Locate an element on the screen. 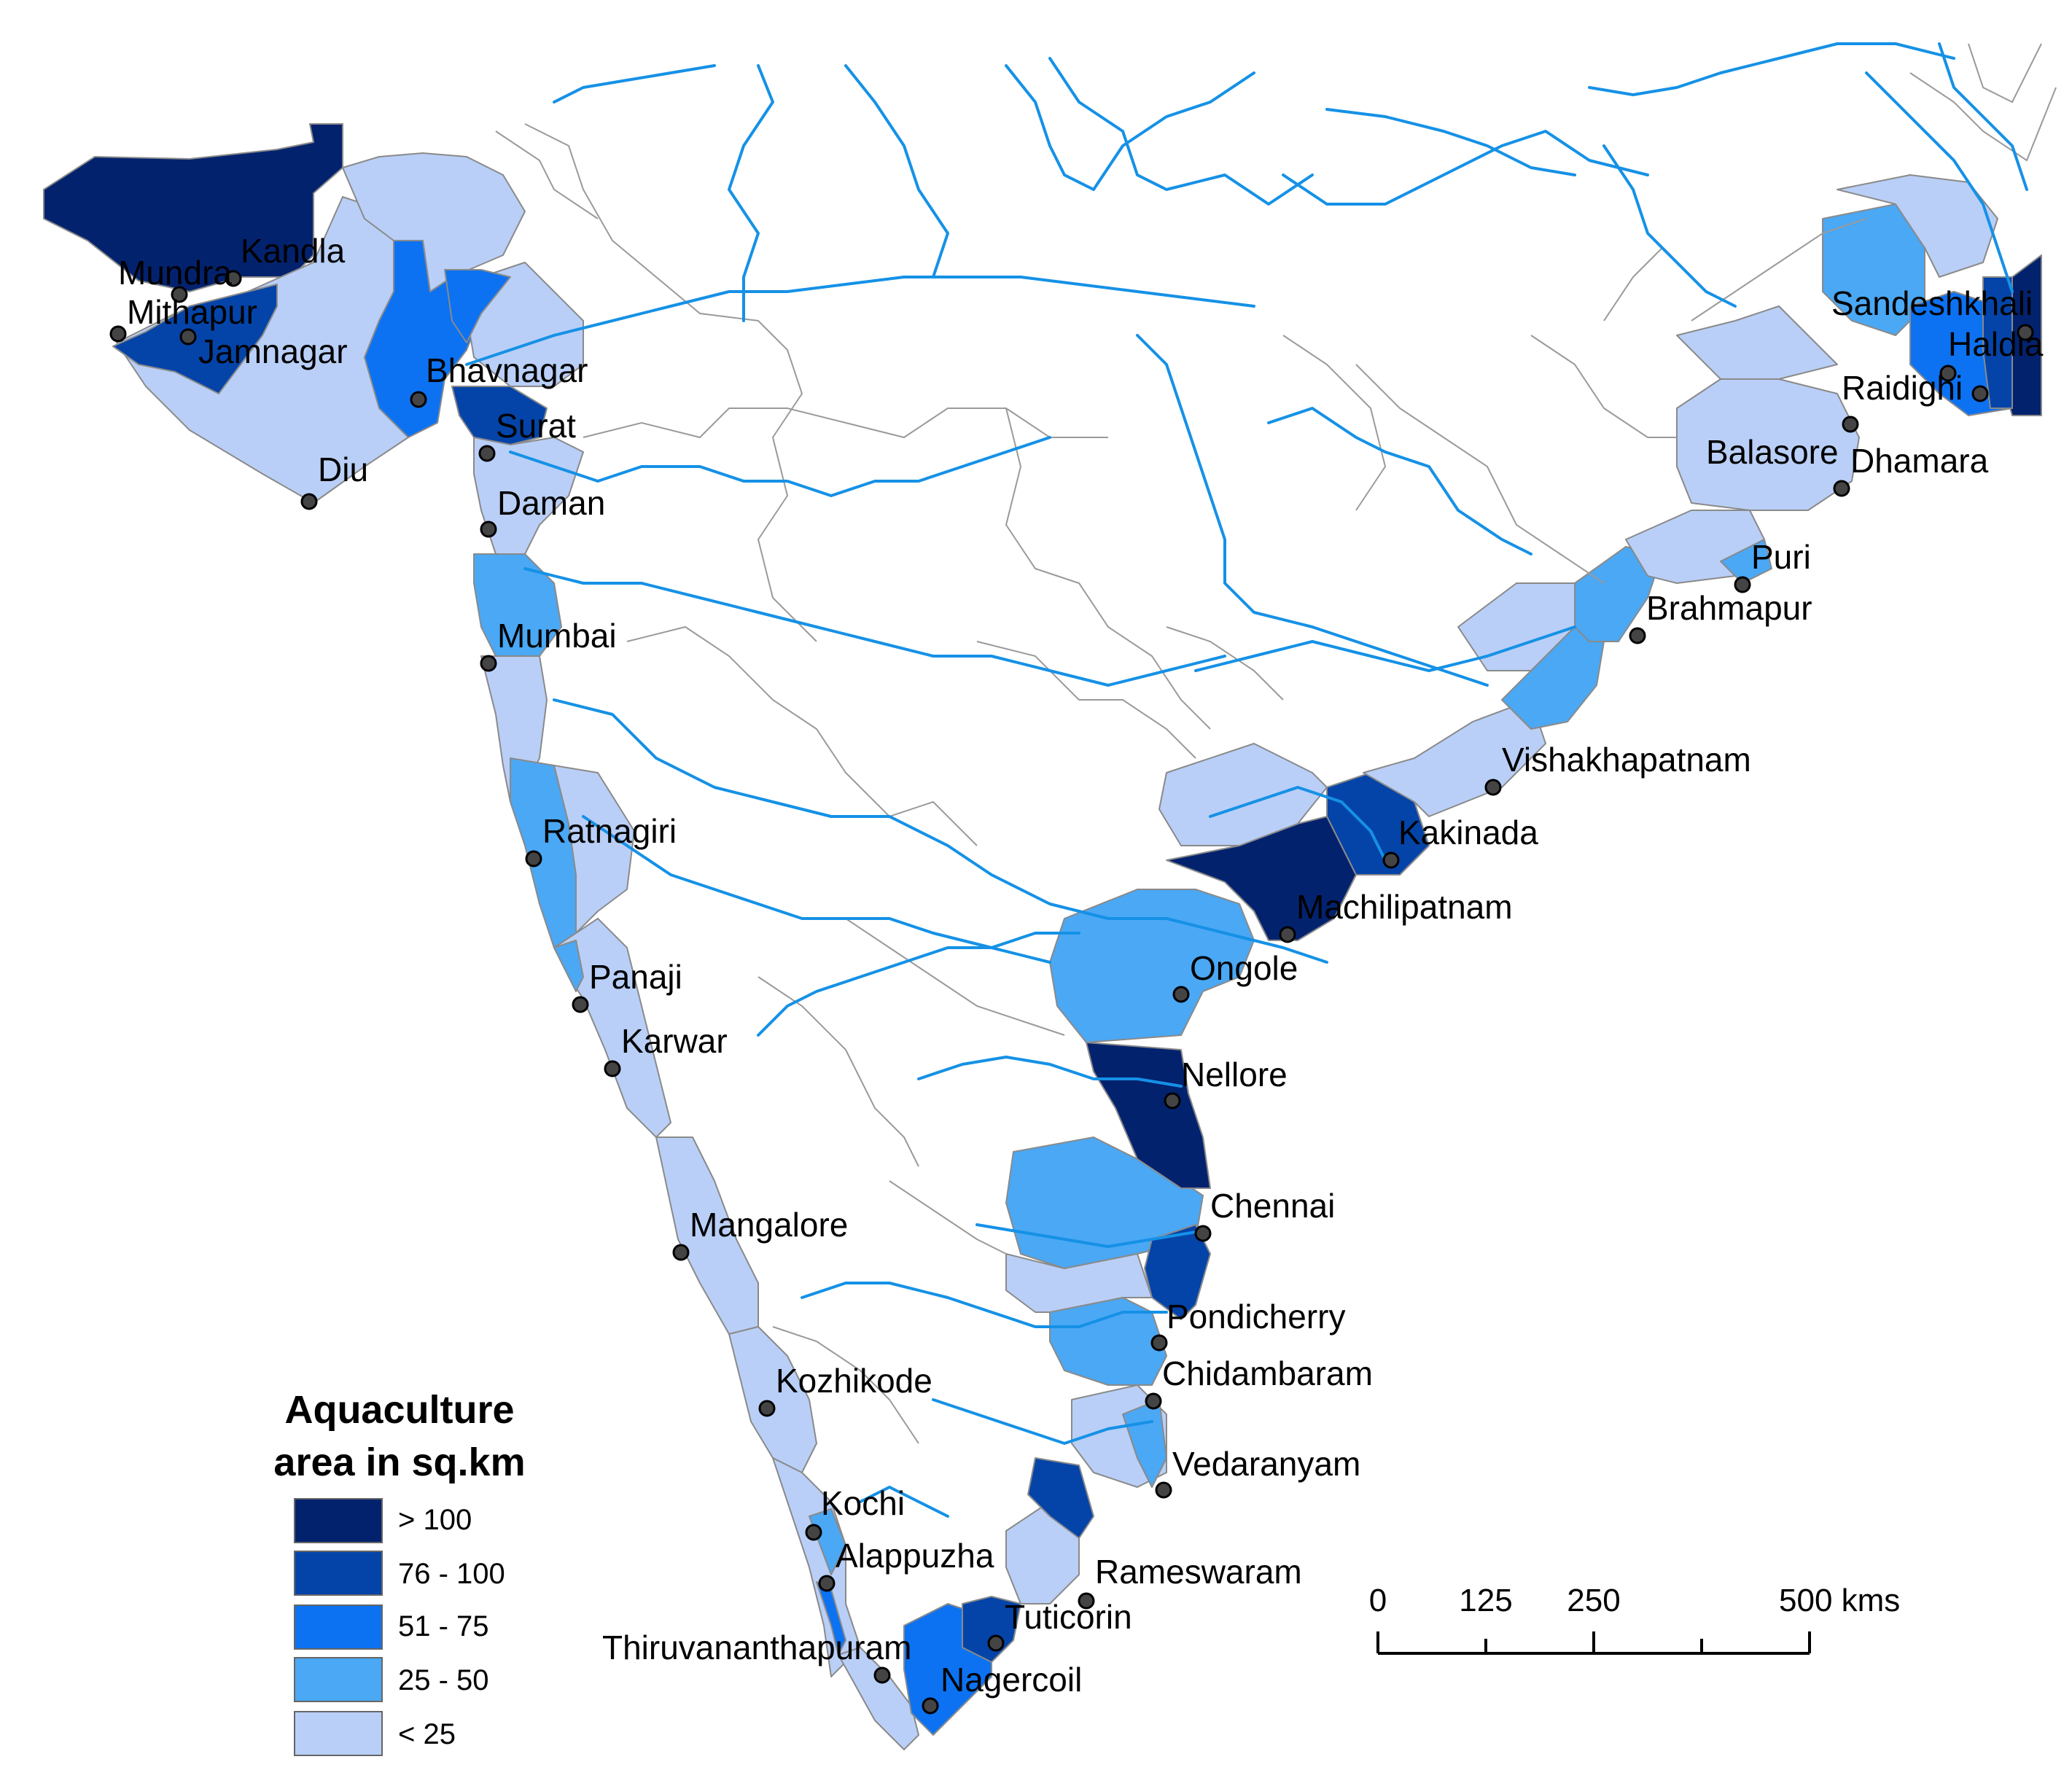  city-raidighi: Raidighi is located at coordinates (1903, 385).